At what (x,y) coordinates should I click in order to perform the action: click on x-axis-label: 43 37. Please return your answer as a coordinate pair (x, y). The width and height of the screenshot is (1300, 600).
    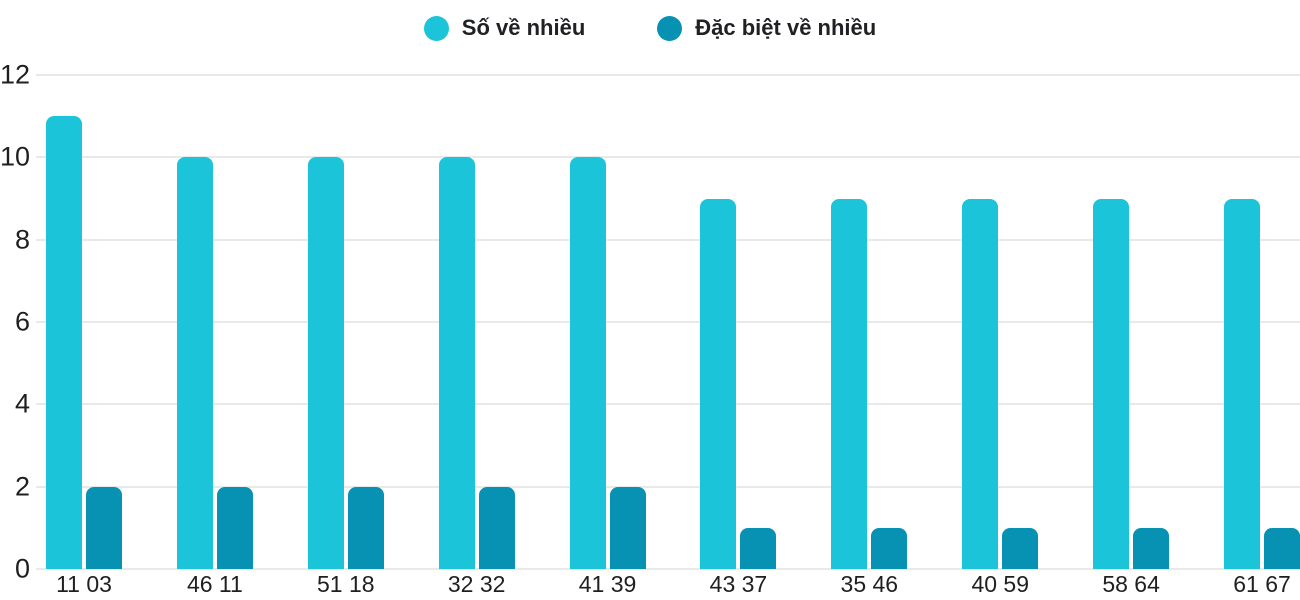
    Looking at the image, I should click on (738, 584).